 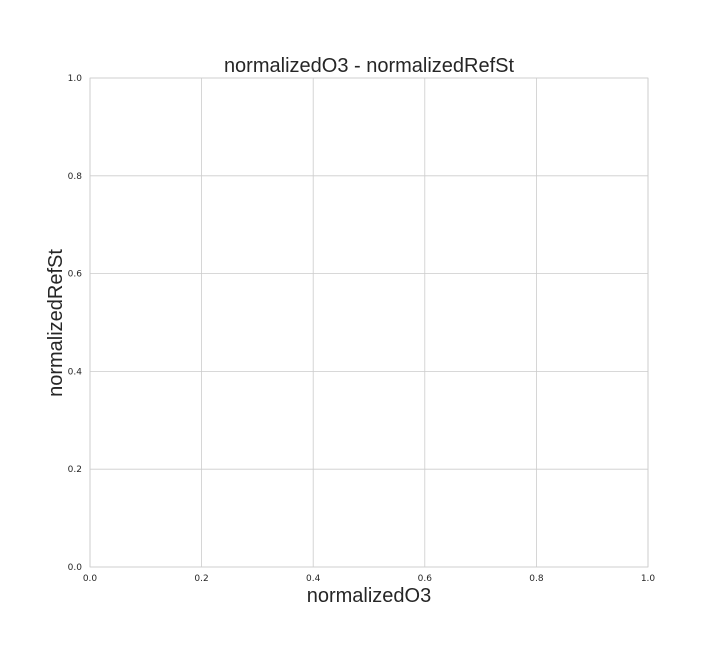 I want to click on x-tick-label: 0.2, so click(x=201, y=579).